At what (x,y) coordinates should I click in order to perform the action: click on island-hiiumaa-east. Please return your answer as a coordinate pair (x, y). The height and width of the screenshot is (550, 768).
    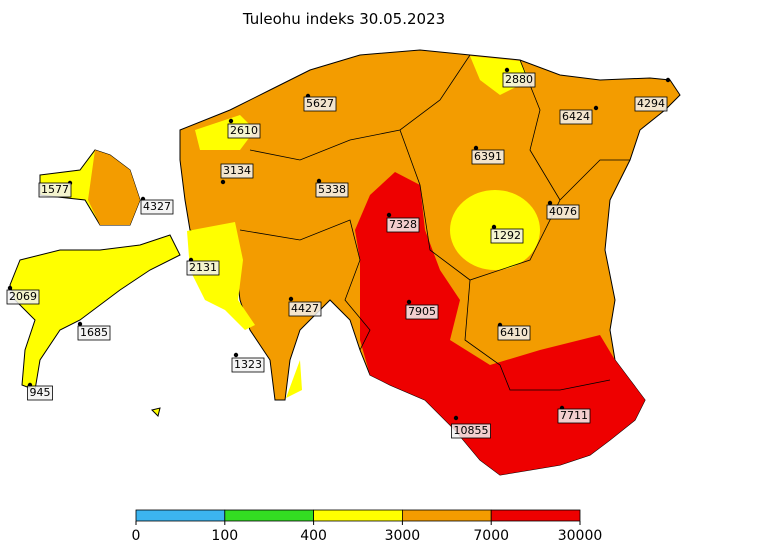
    Looking at the image, I should click on (114, 187).